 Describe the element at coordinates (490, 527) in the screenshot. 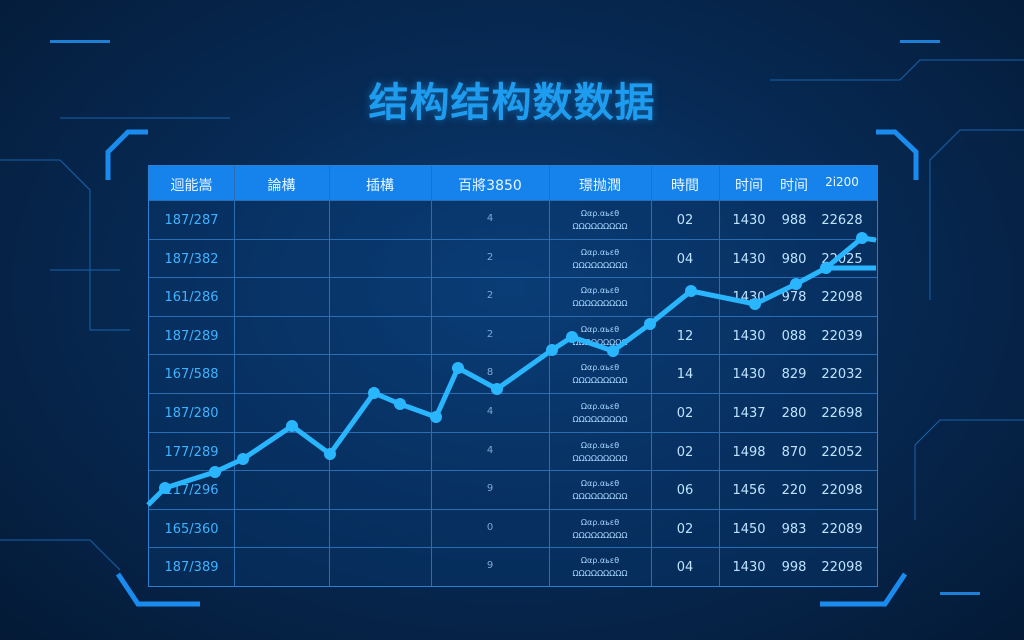

I see `row-count: 0` at that location.